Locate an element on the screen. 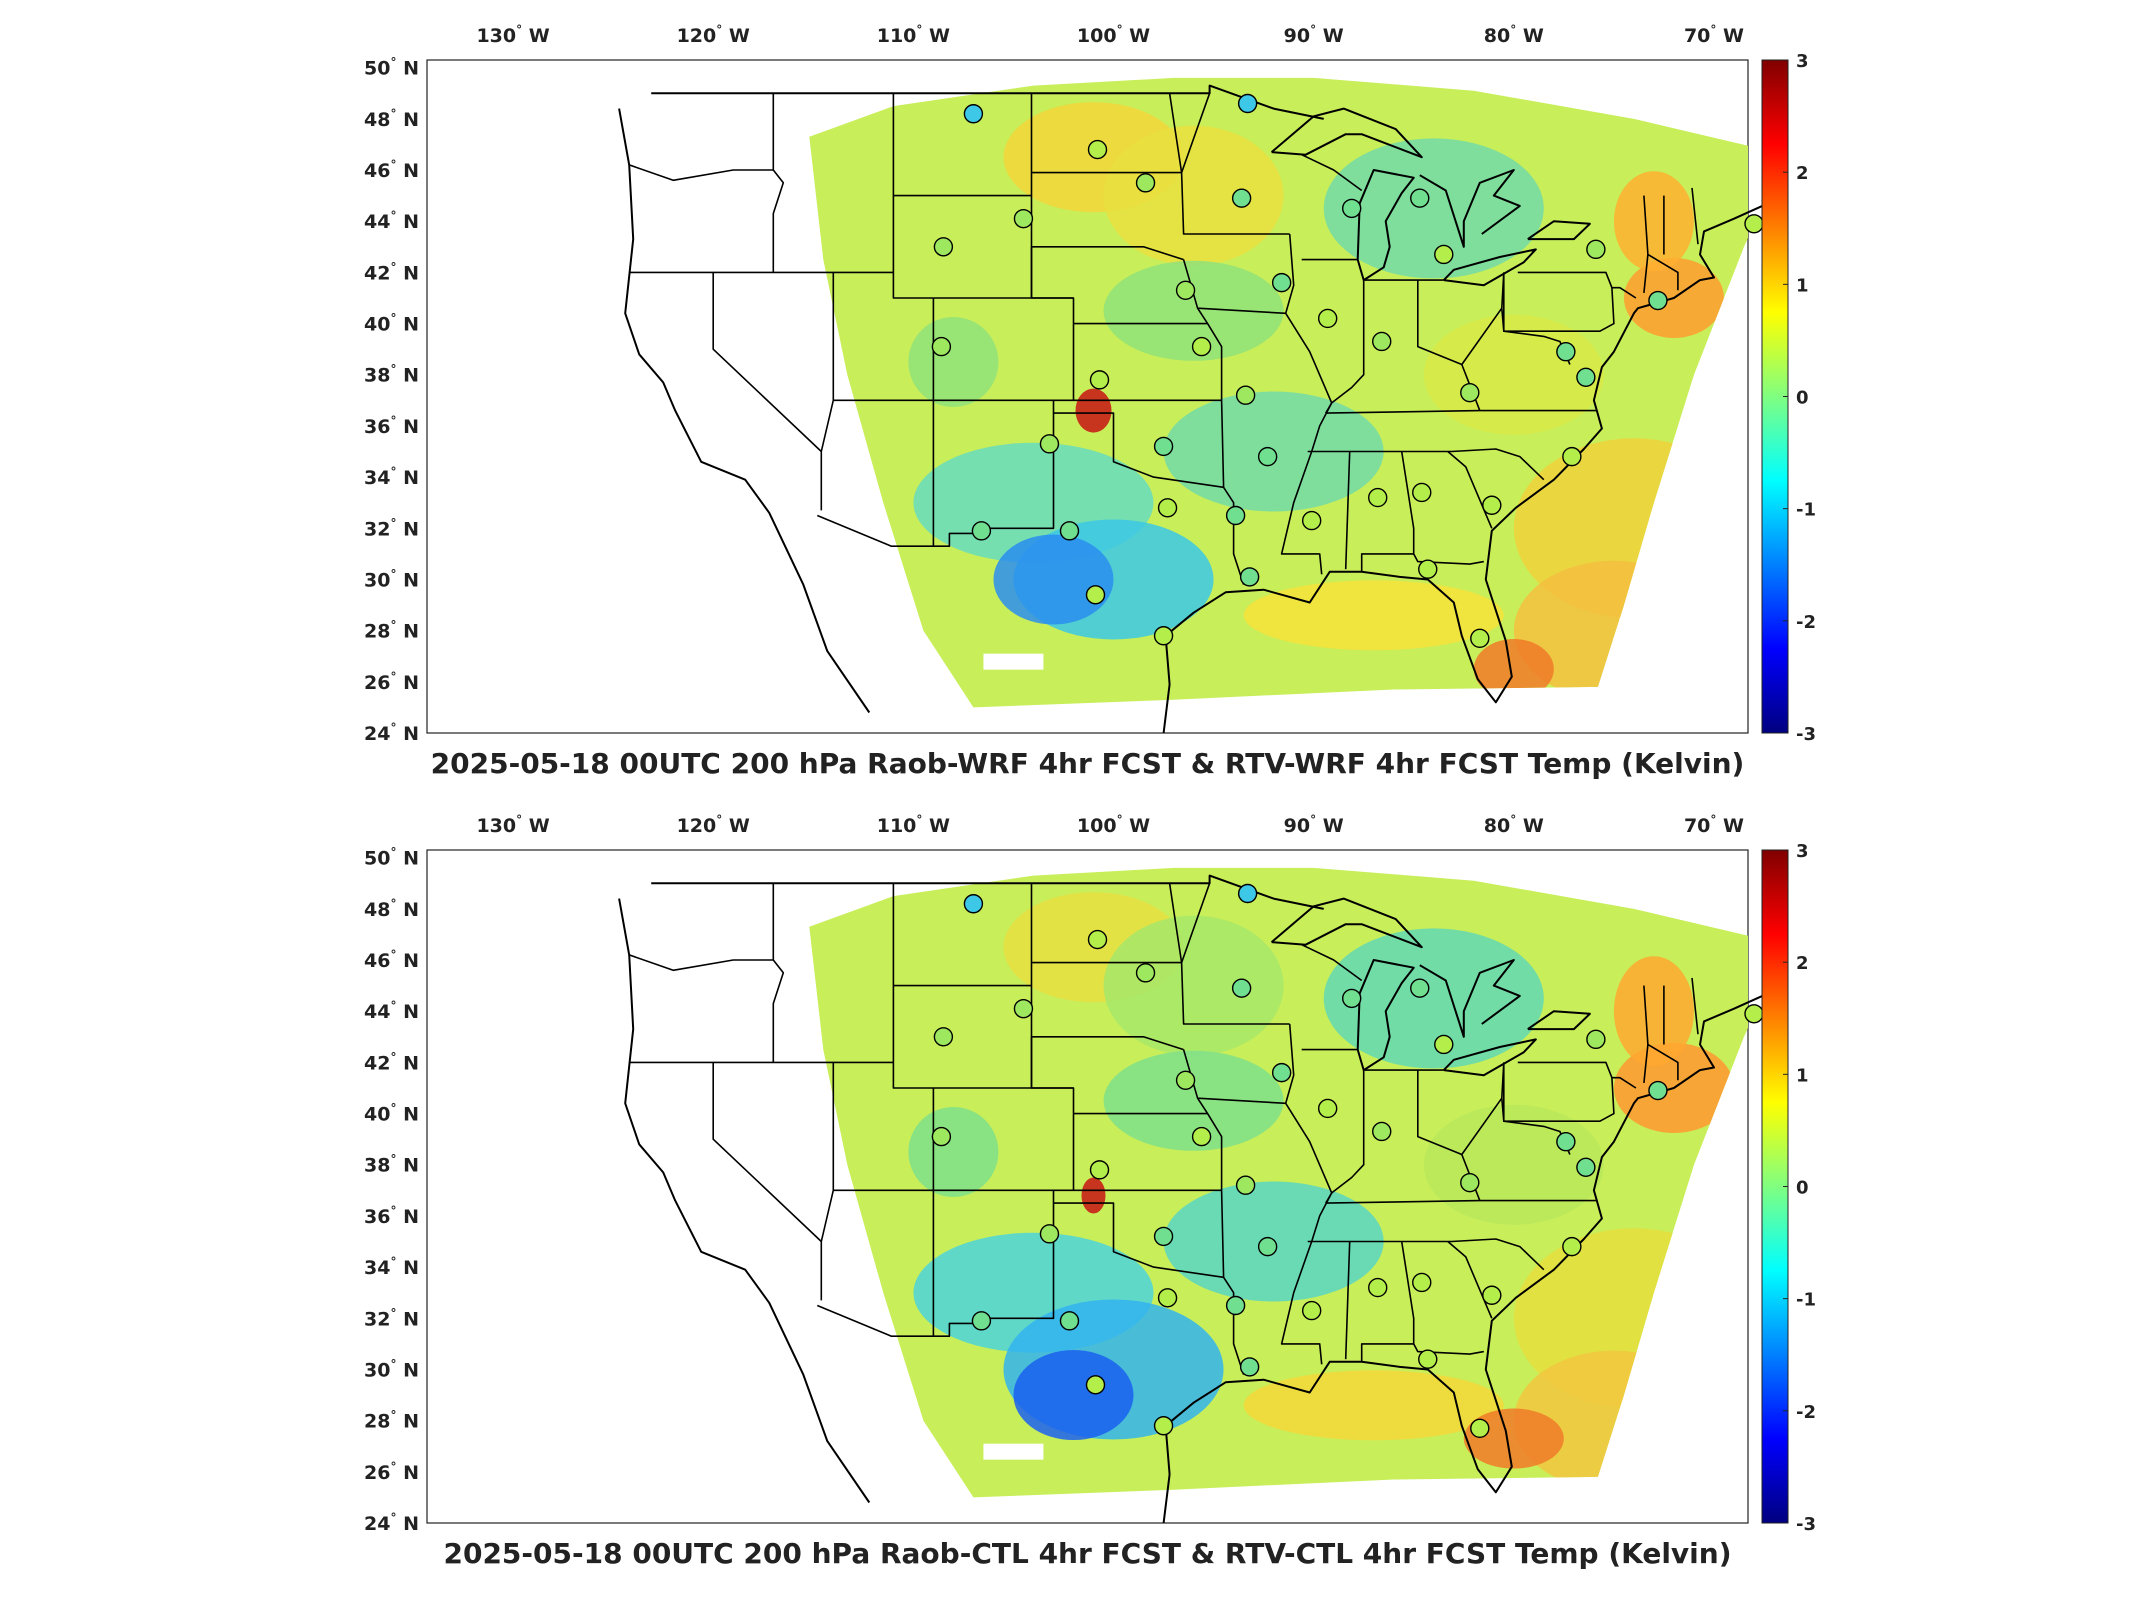  lat-tick-label: 26° N is located at coordinates (391, 1472).